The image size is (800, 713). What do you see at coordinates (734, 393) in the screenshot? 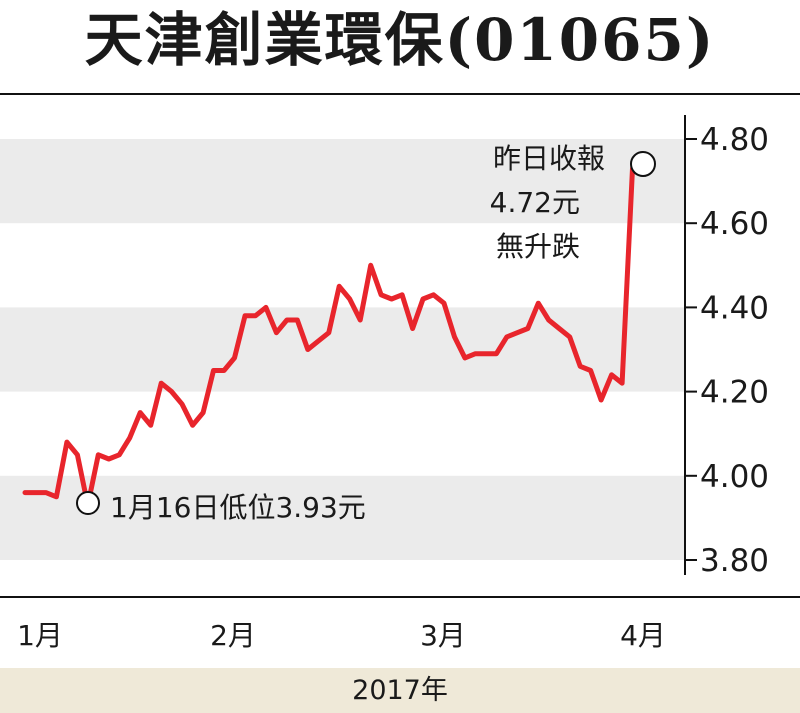
I see `y-tick-label: 4.20` at bounding box center [734, 393].